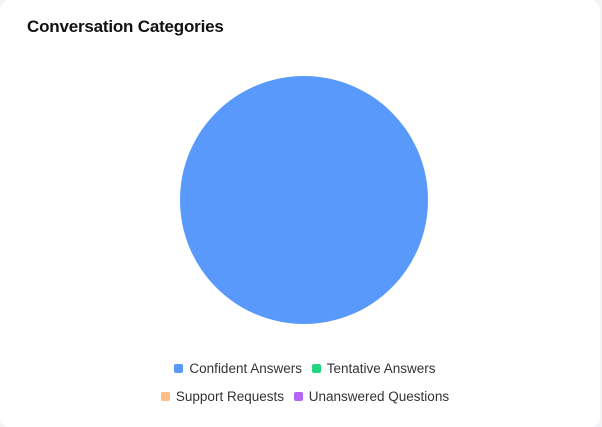 The width and height of the screenshot is (602, 427). Describe the element at coordinates (245, 368) in the screenshot. I see `legend-label: Confident Answers` at that location.